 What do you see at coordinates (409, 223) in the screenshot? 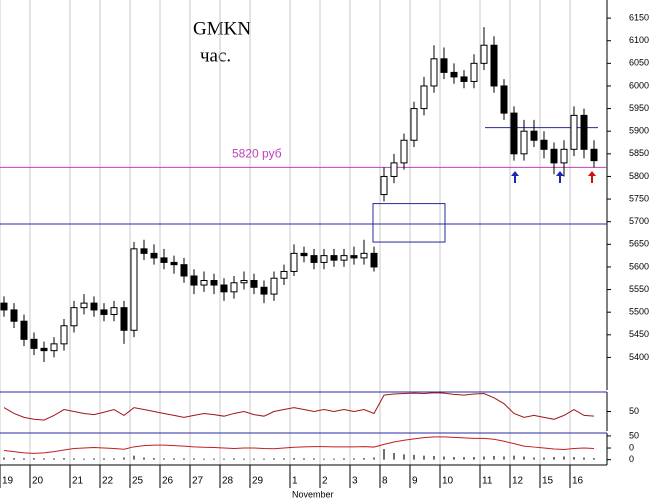
I see `box` at bounding box center [409, 223].